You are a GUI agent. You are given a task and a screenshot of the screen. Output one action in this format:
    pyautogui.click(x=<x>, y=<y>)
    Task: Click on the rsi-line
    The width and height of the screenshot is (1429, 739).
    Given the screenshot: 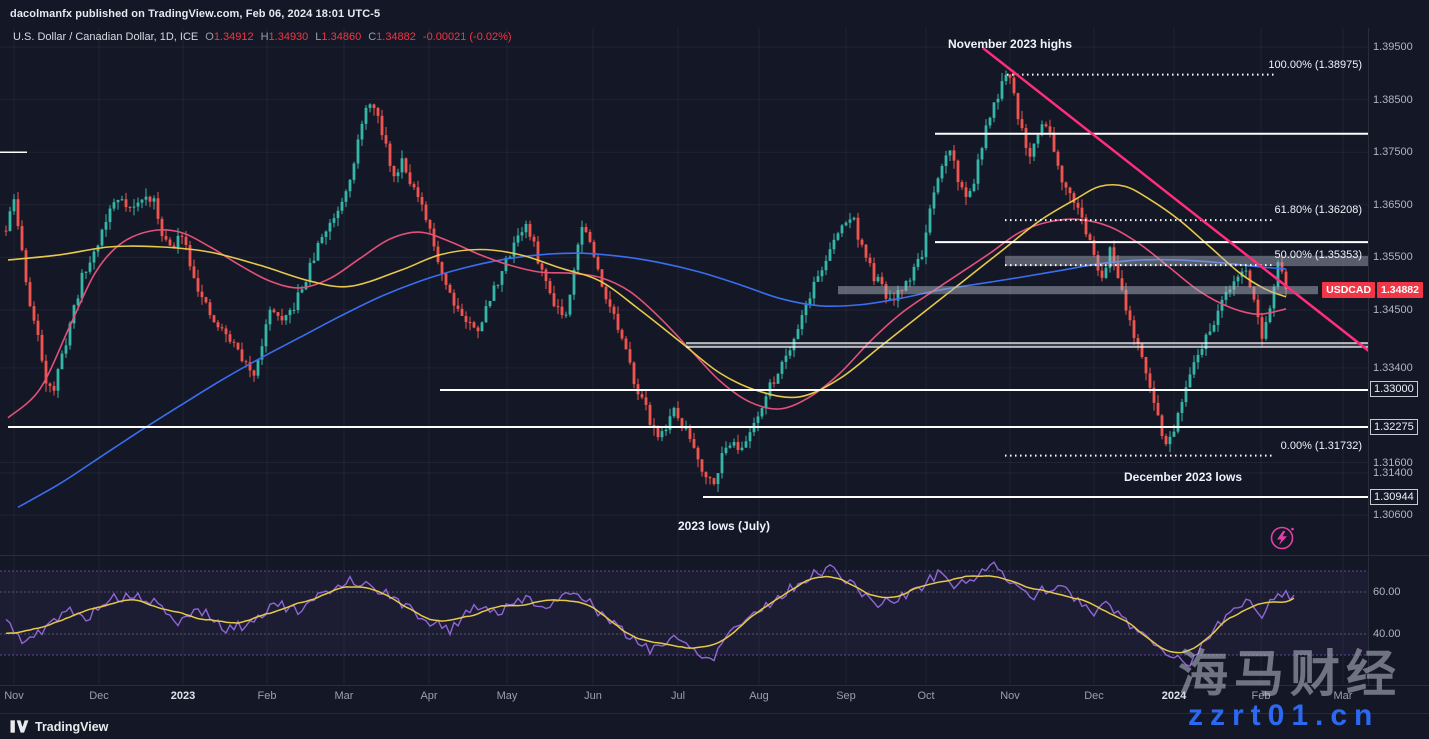 What is the action you would take?
    pyautogui.click(x=650, y=614)
    